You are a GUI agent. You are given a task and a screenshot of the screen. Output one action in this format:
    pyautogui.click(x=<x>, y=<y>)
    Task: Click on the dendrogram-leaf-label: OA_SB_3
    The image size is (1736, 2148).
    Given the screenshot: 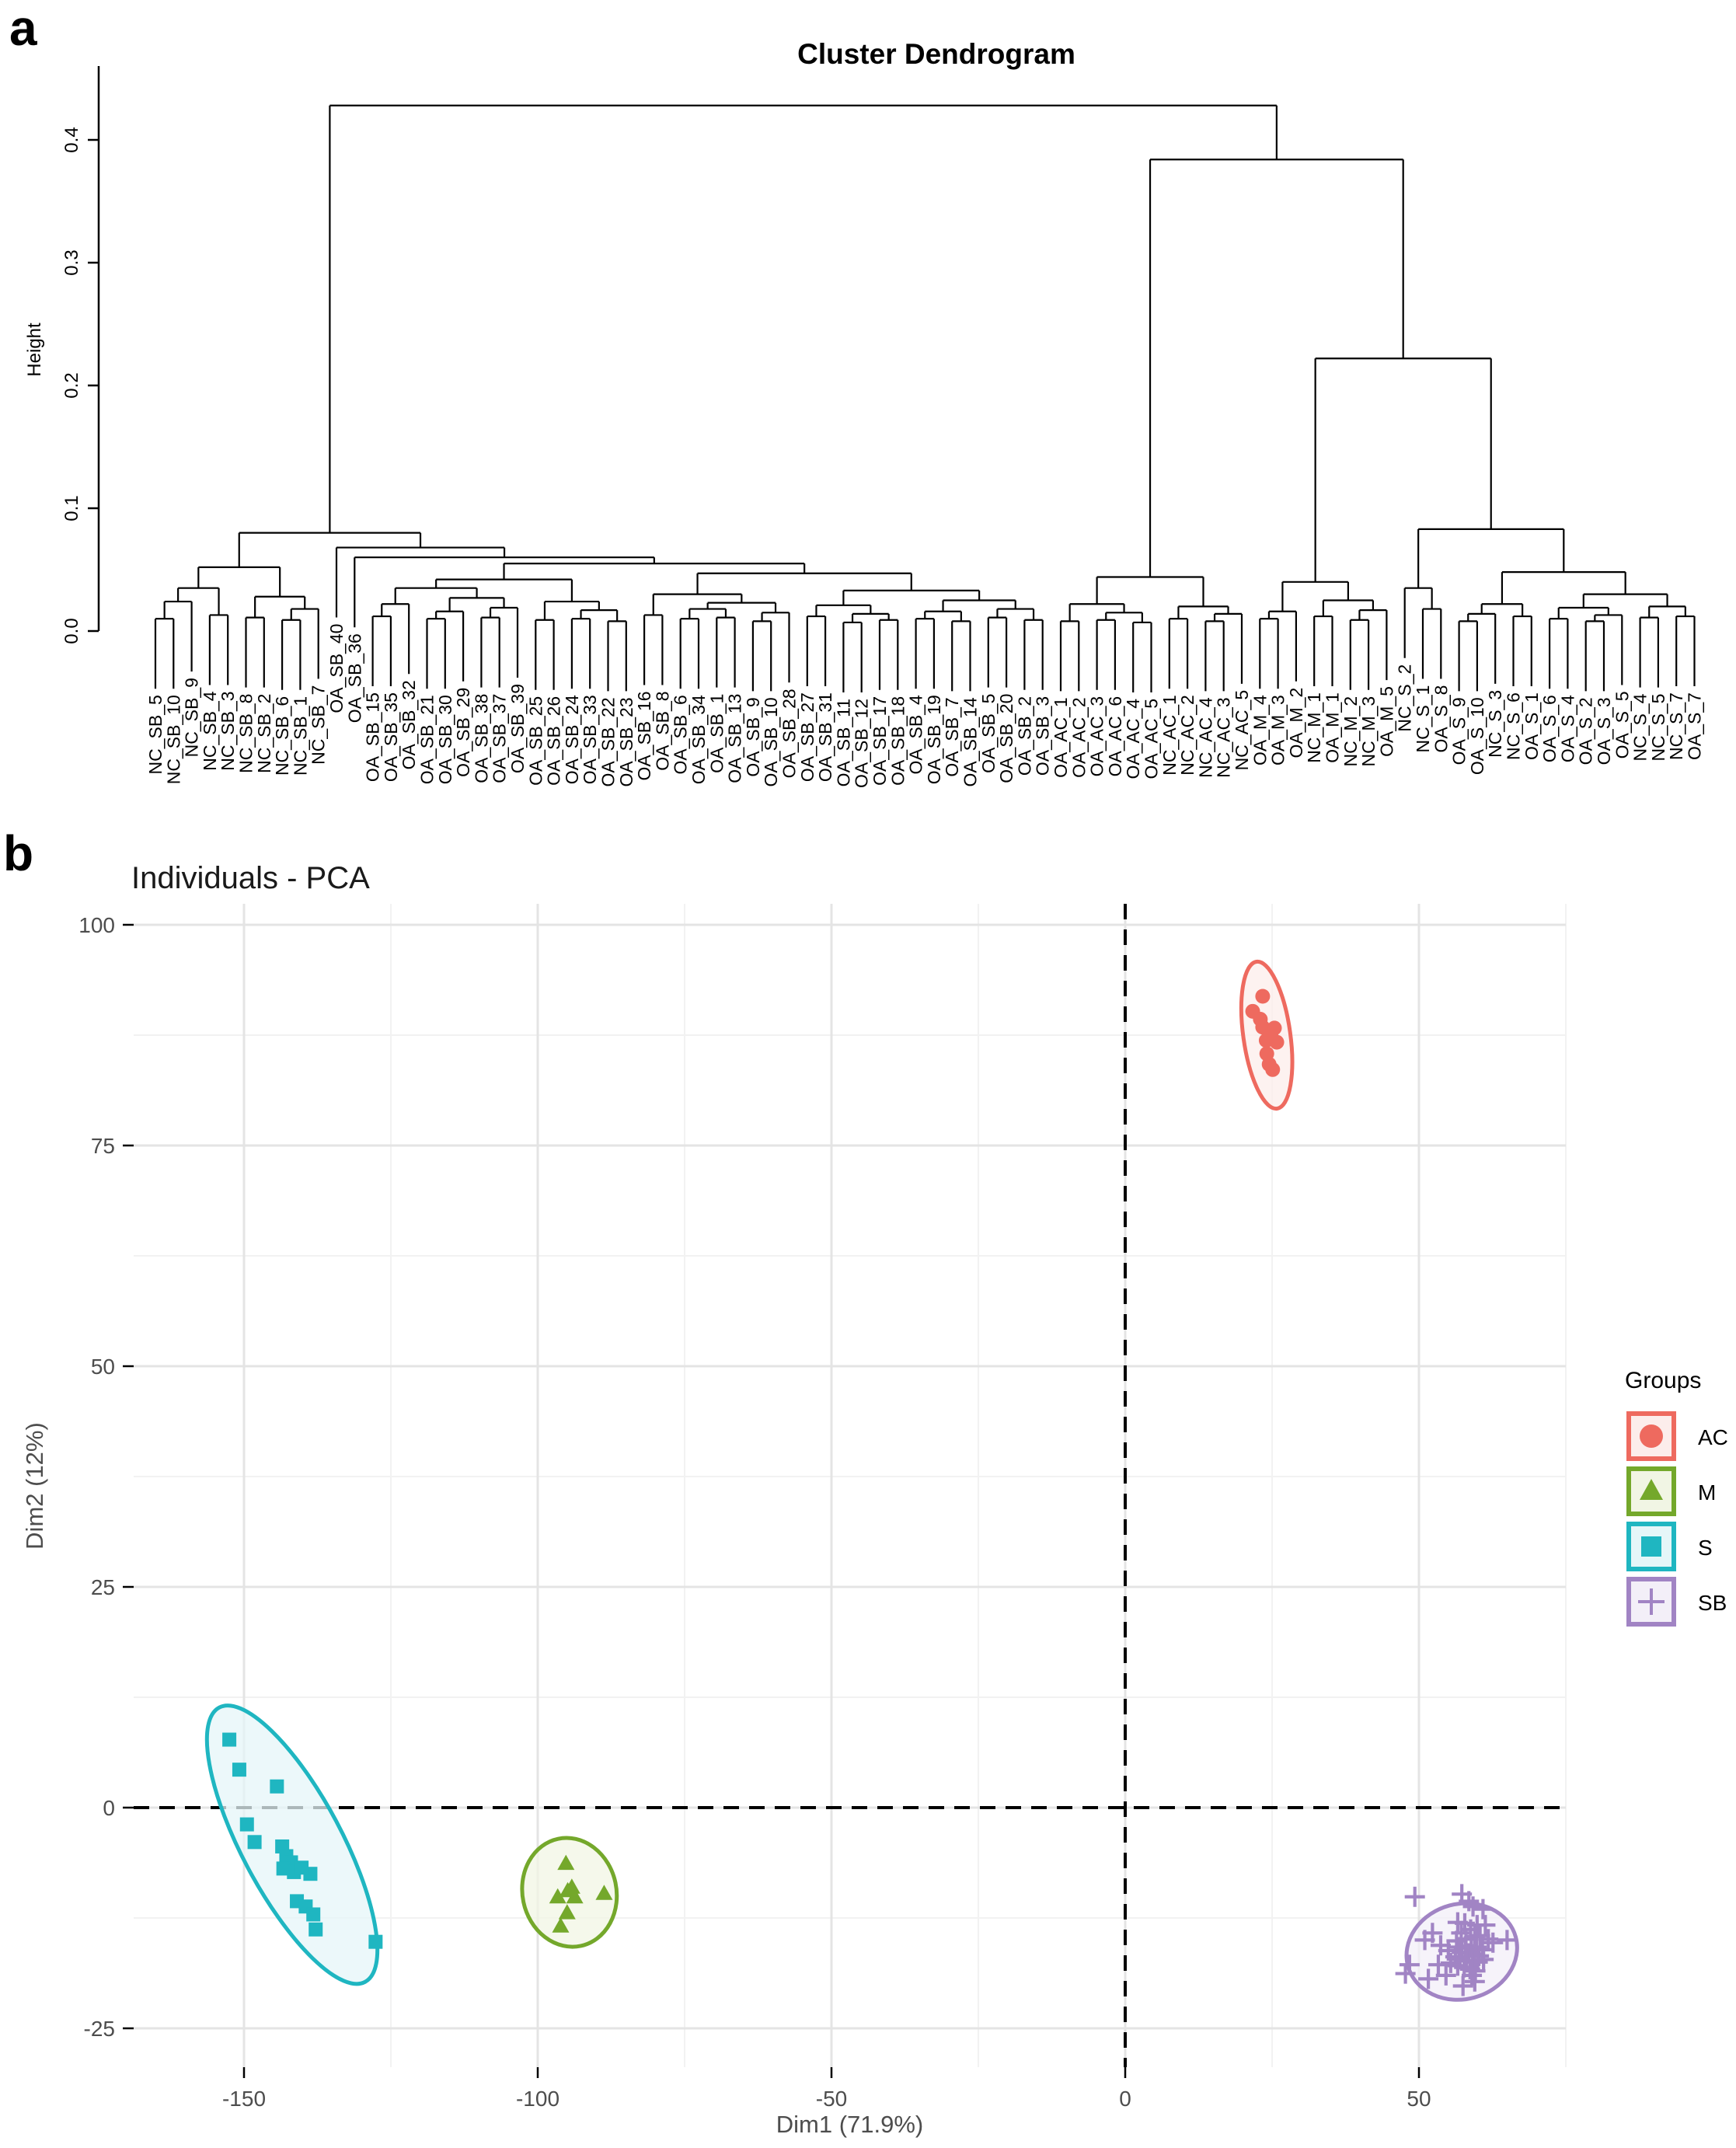 What is the action you would take?
    pyautogui.click(x=1043, y=736)
    